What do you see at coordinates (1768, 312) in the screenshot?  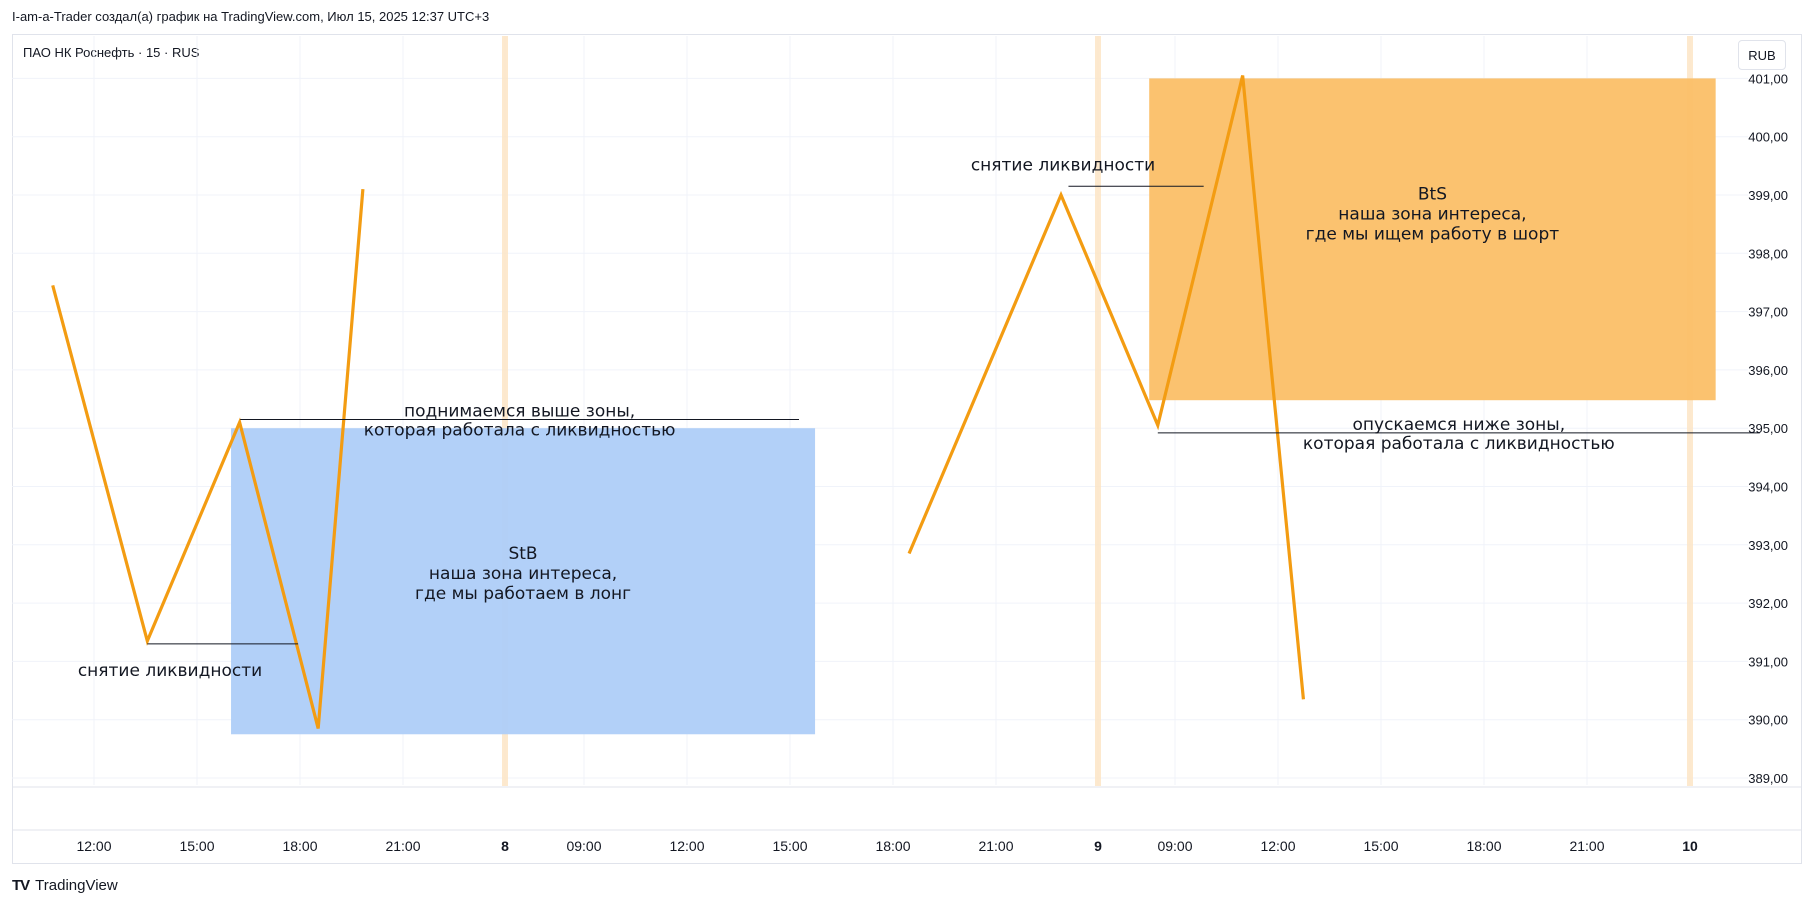 I see `y-tick-label: 397,00` at bounding box center [1768, 312].